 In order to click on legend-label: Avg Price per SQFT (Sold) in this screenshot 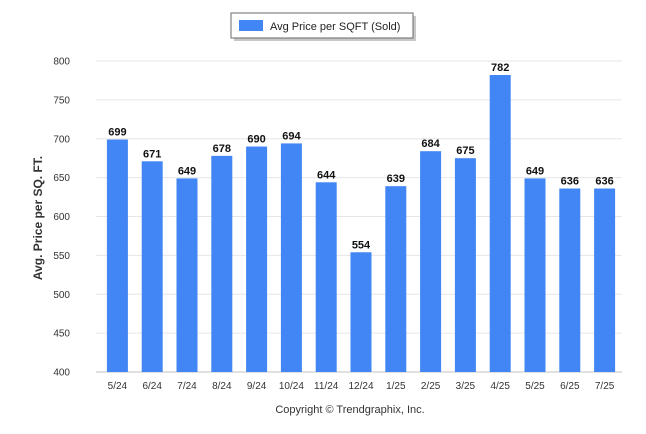, I will do `click(335, 27)`.